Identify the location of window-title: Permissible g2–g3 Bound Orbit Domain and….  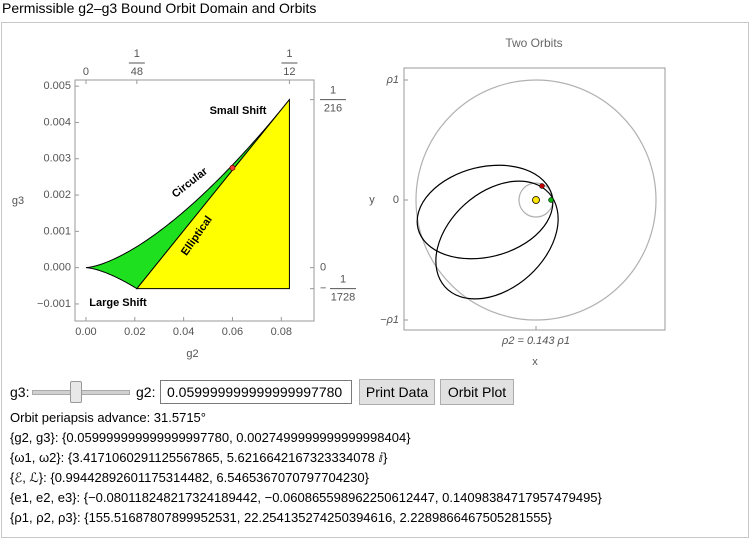
(159, 8).